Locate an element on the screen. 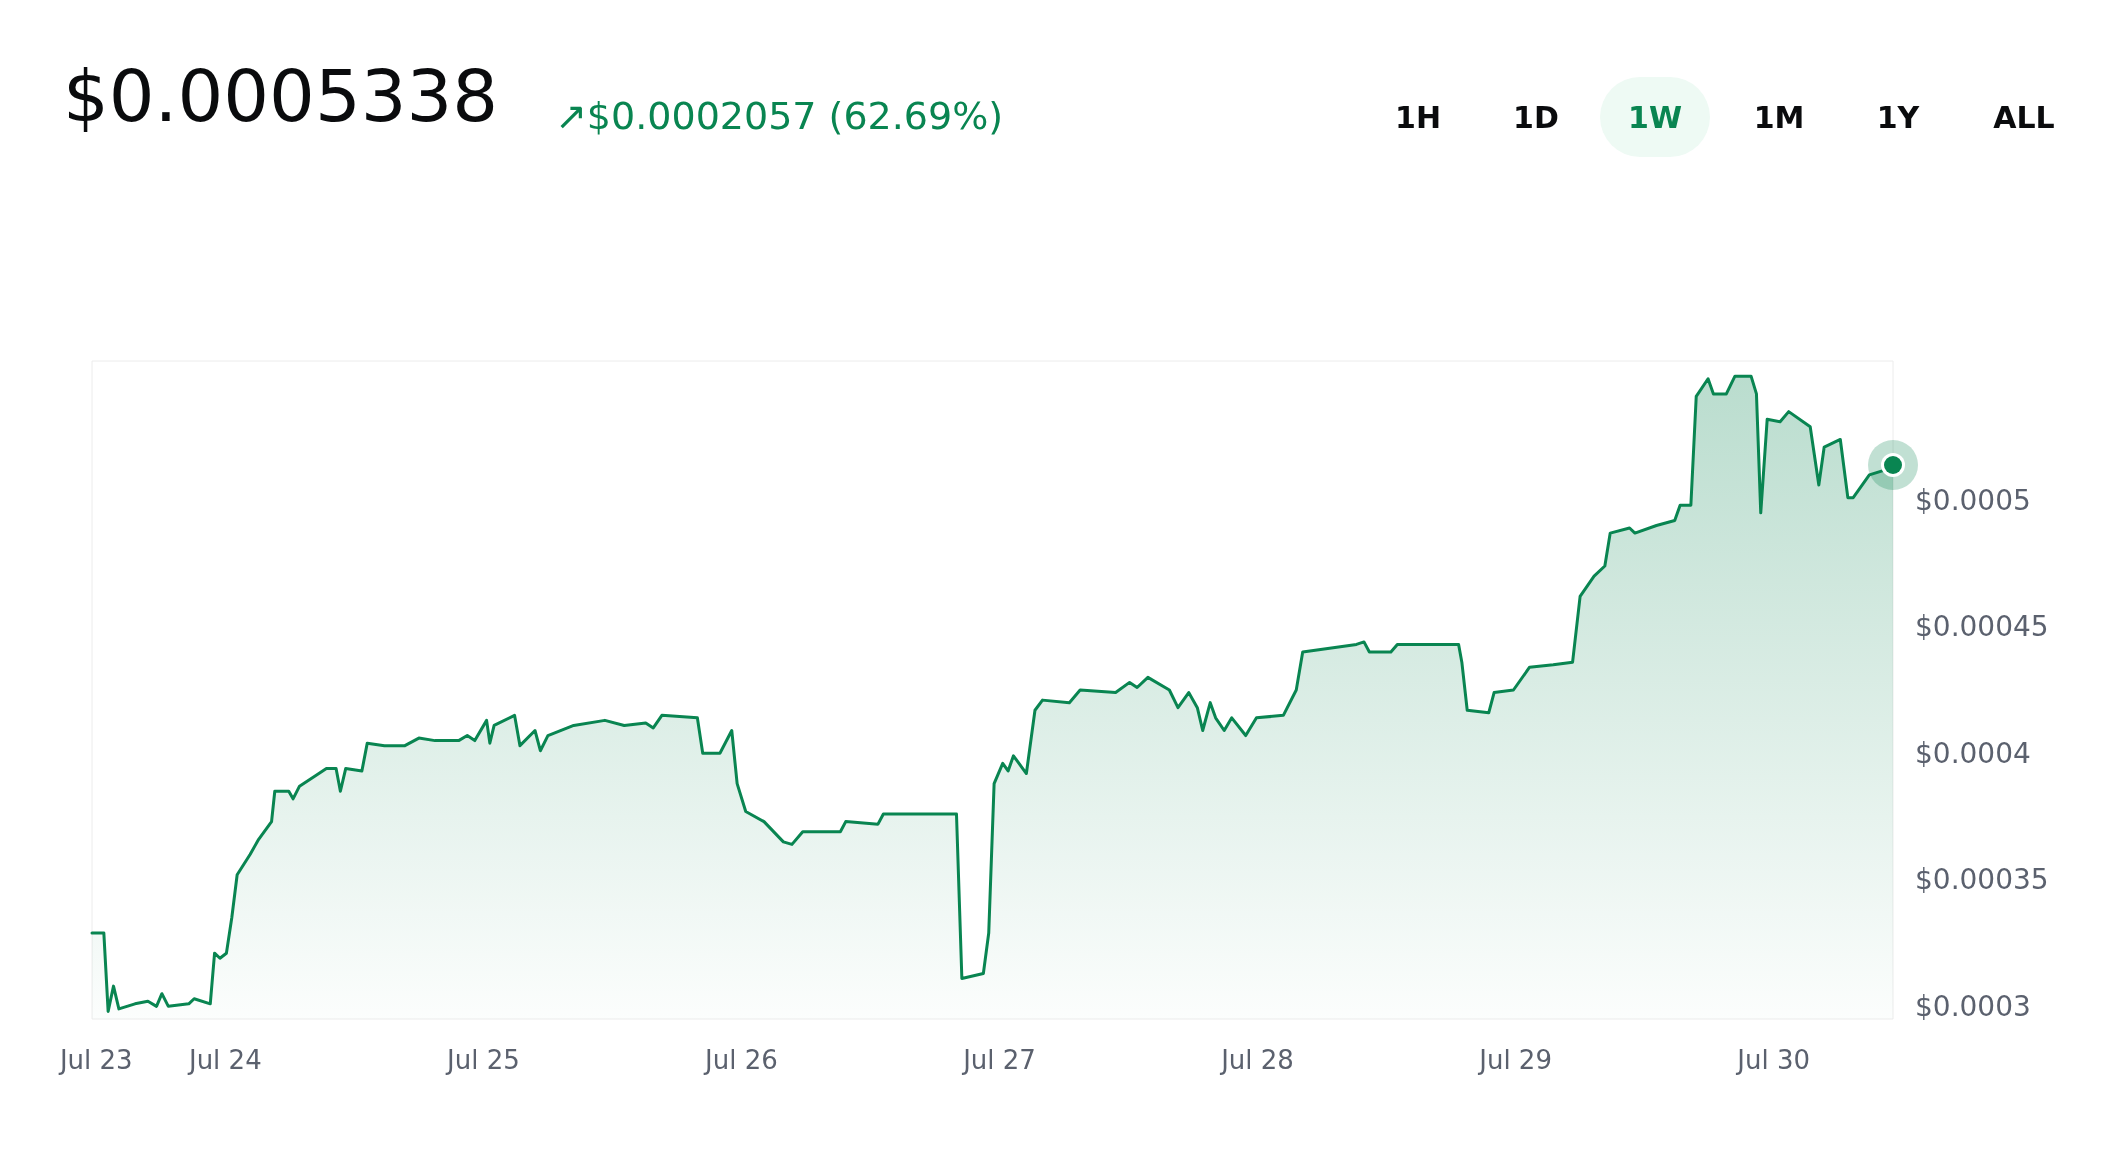 This screenshot has width=2118, height=1150. x-tick-label: Jul 27 is located at coordinates (998, 1060).